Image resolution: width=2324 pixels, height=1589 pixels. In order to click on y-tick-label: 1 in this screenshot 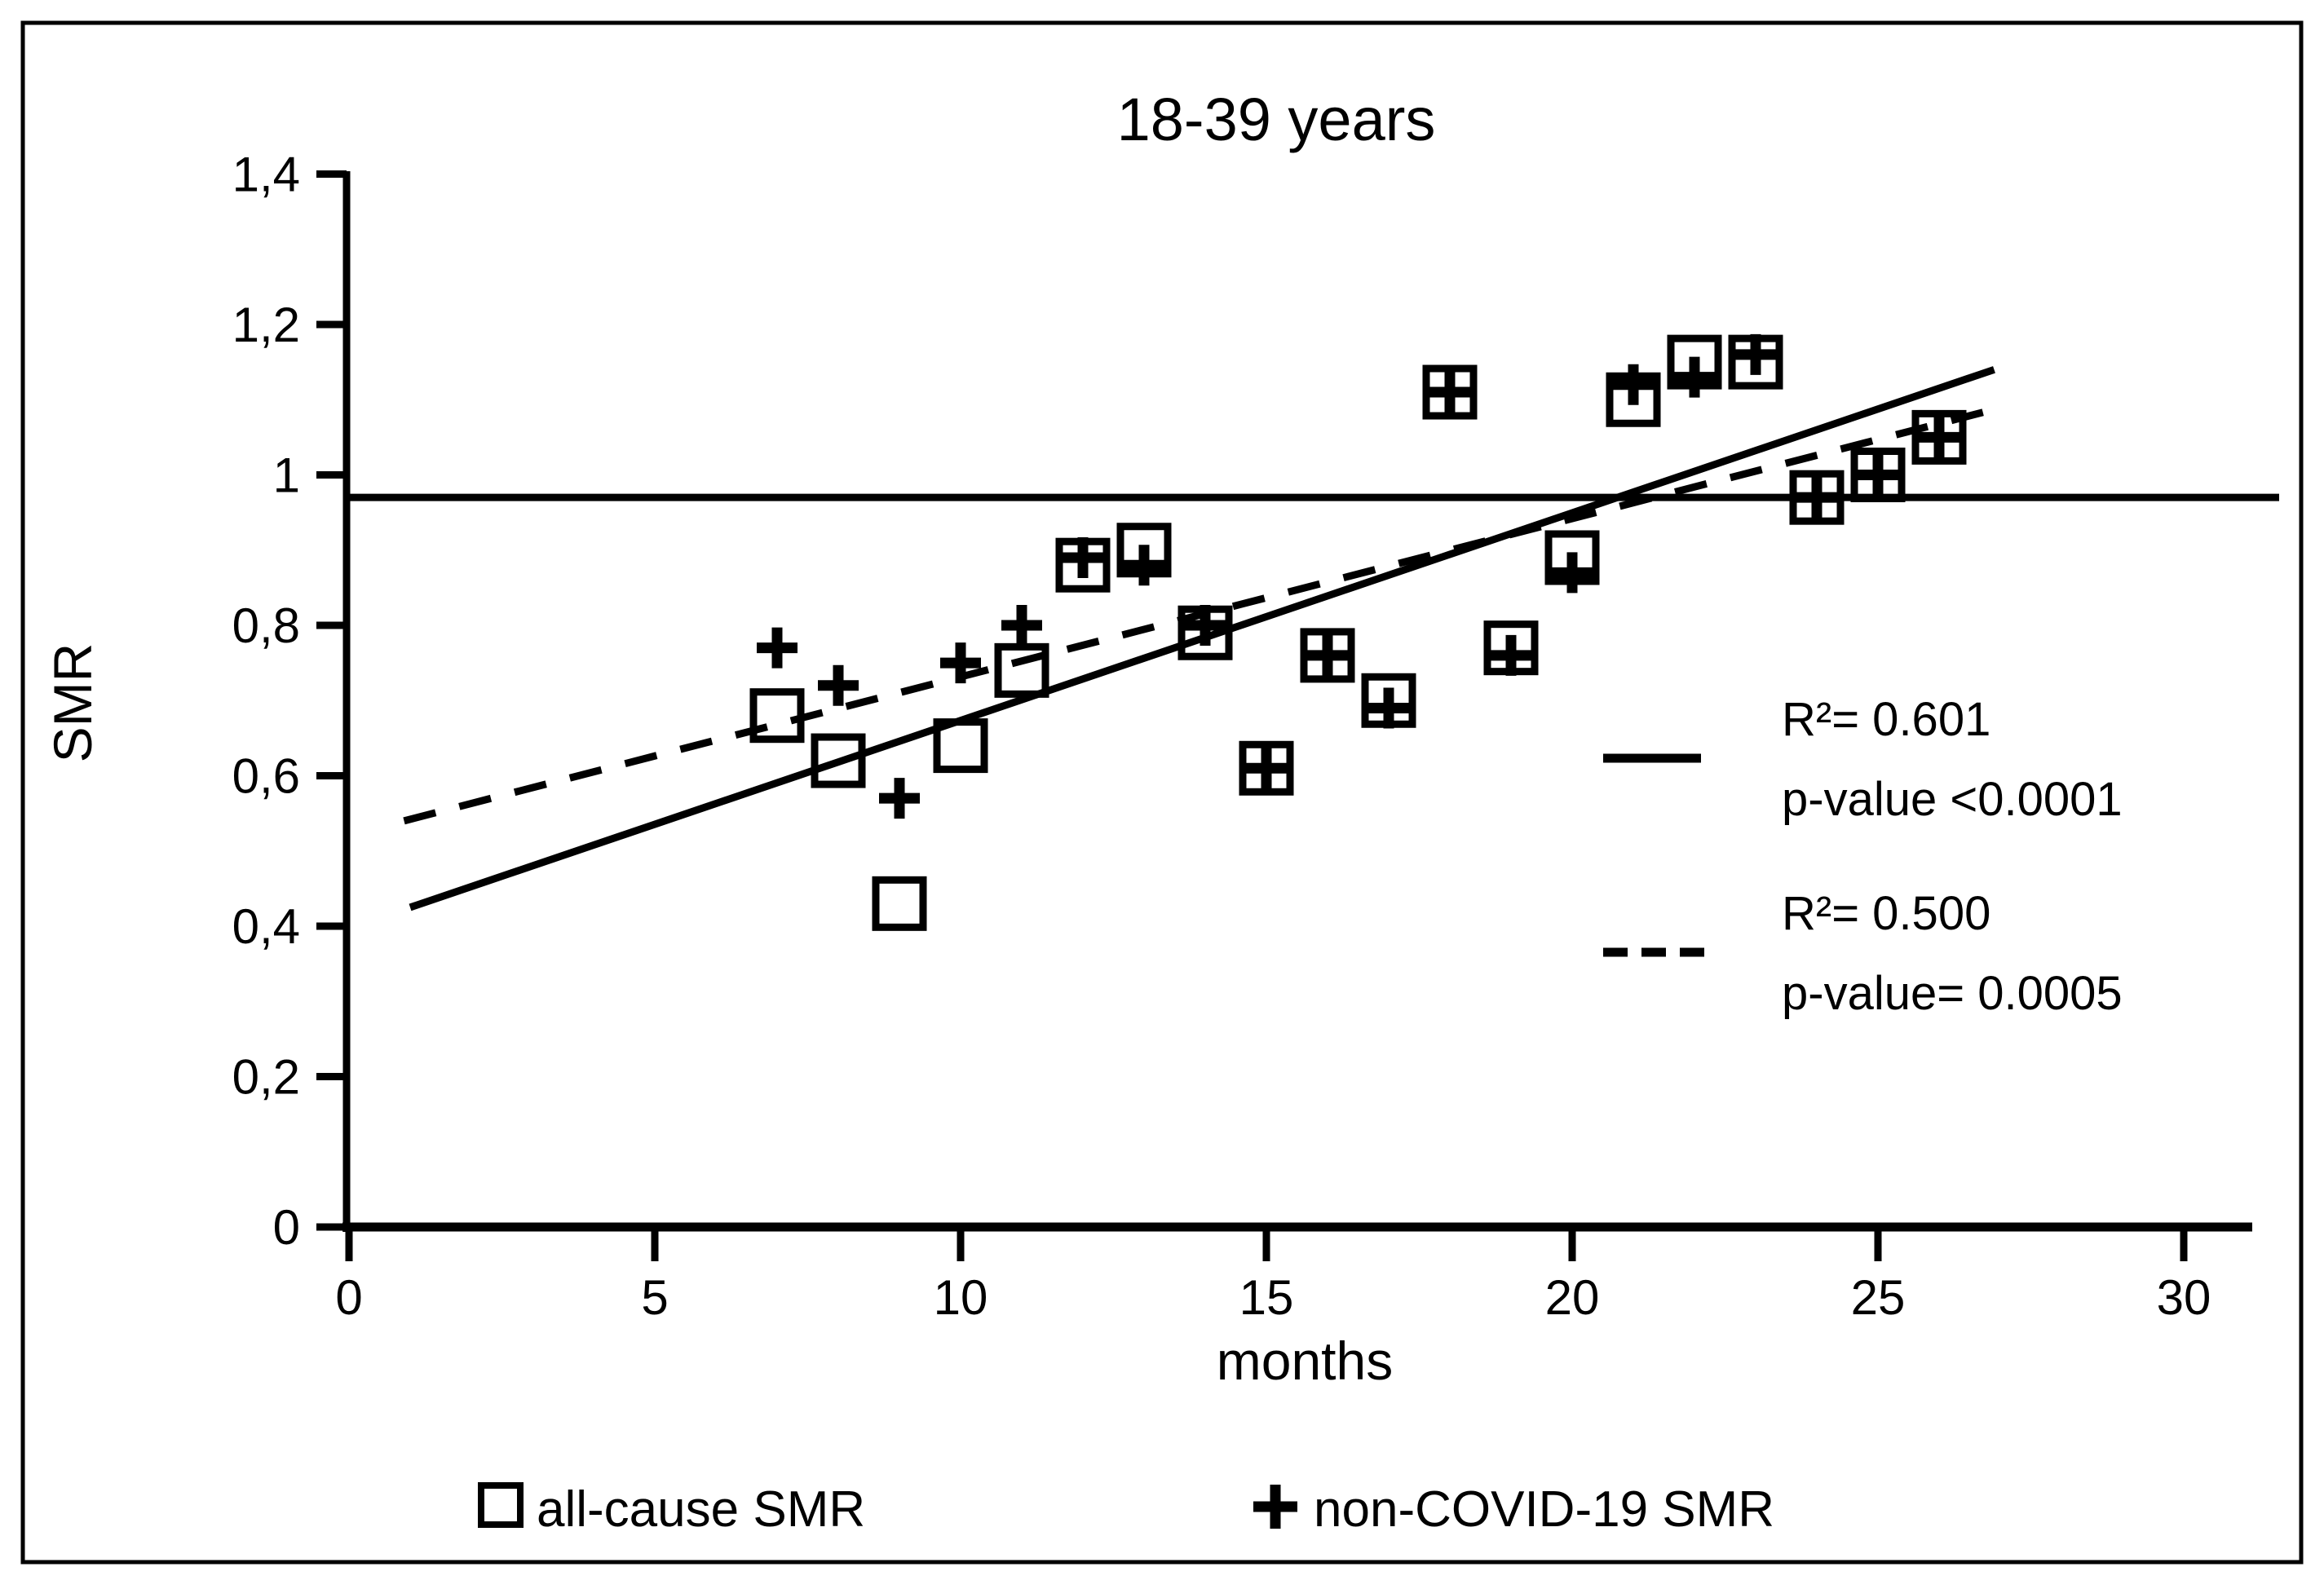, I will do `click(286, 475)`.